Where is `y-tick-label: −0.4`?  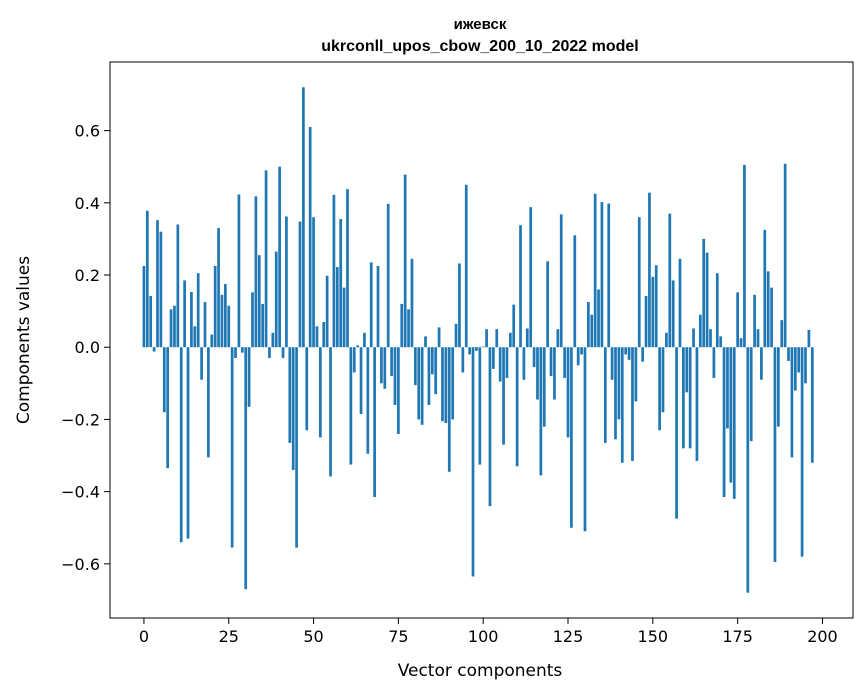 y-tick-label: −0.4 is located at coordinates (80, 492).